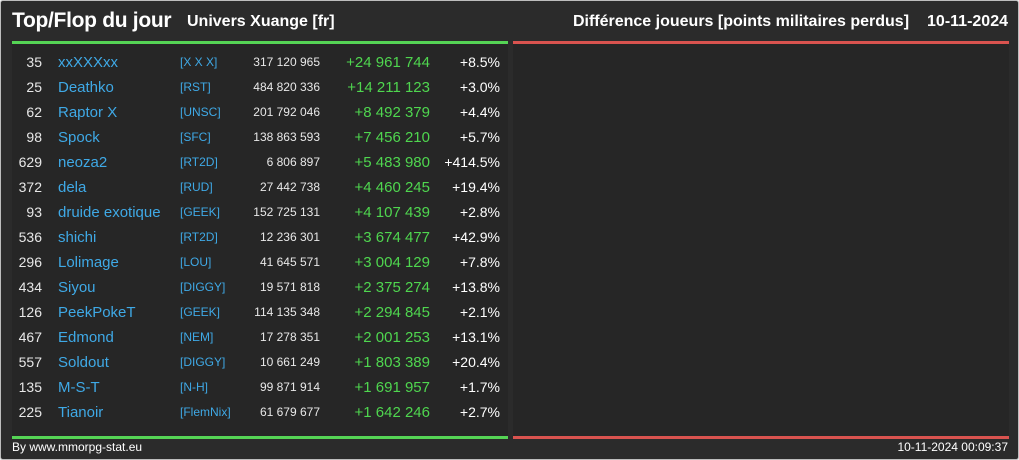 This screenshot has width=1019, height=460. What do you see at coordinates (194, 387) in the screenshot?
I see `alliance-tag-link: [N-H]` at bounding box center [194, 387].